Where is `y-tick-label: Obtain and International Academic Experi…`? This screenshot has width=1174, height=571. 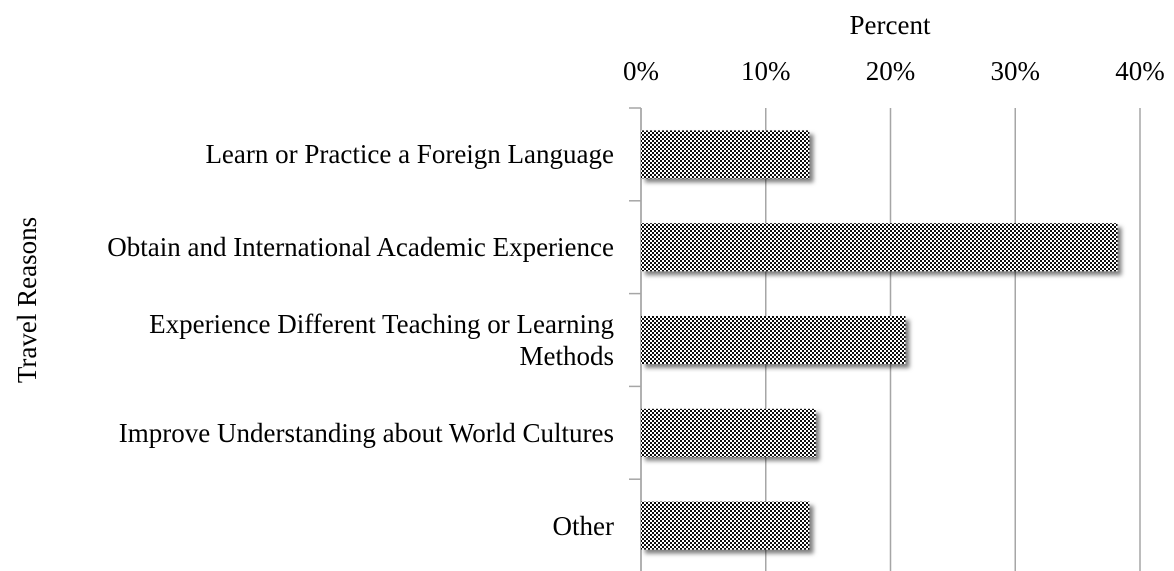 y-tick-label: Obtain and International Academic Experi… is located at coordinates (360, 247).